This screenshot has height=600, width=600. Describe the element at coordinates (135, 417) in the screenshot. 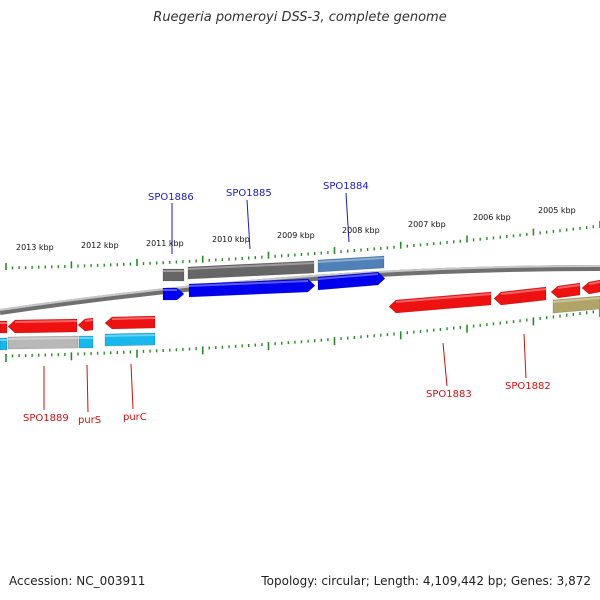

I see `gene-label-purc: purC` at that location.